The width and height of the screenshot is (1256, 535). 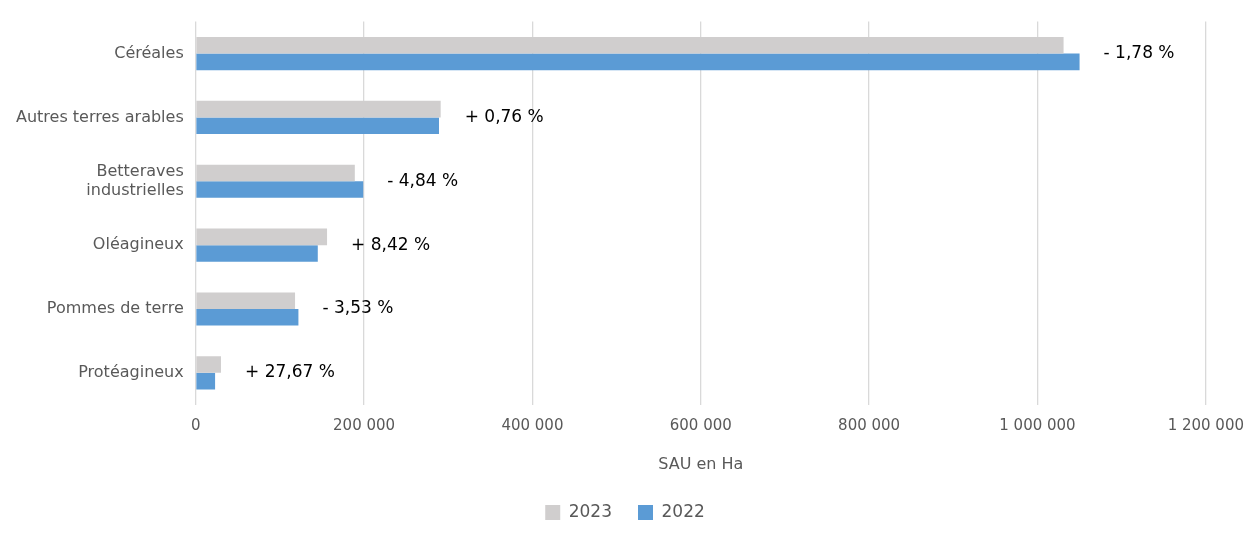 I want to click on legend-label: 2022, so click(x=683, y=510).